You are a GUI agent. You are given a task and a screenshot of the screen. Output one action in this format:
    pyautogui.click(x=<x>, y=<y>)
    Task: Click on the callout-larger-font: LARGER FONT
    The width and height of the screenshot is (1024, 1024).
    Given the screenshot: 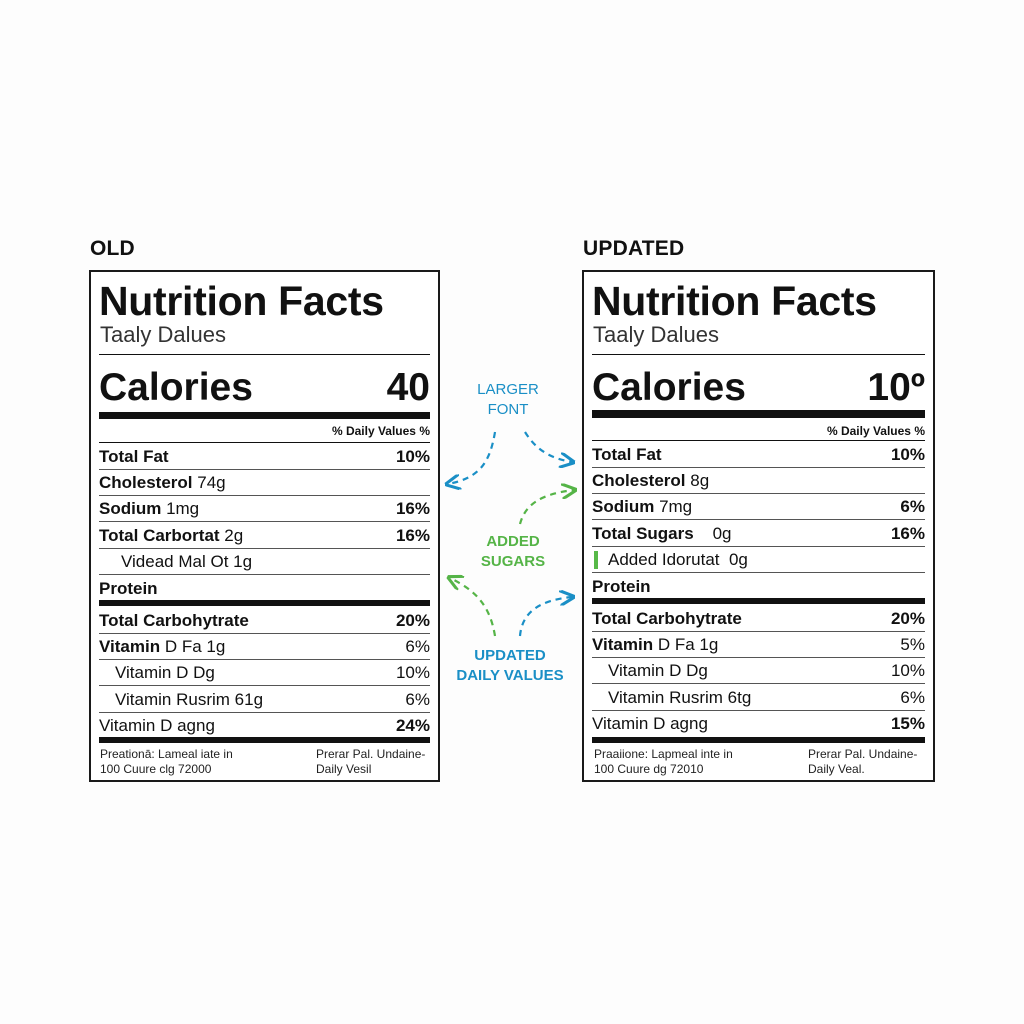 What is the action you would take?
    pyautogui.click(x=508, y=399)
    